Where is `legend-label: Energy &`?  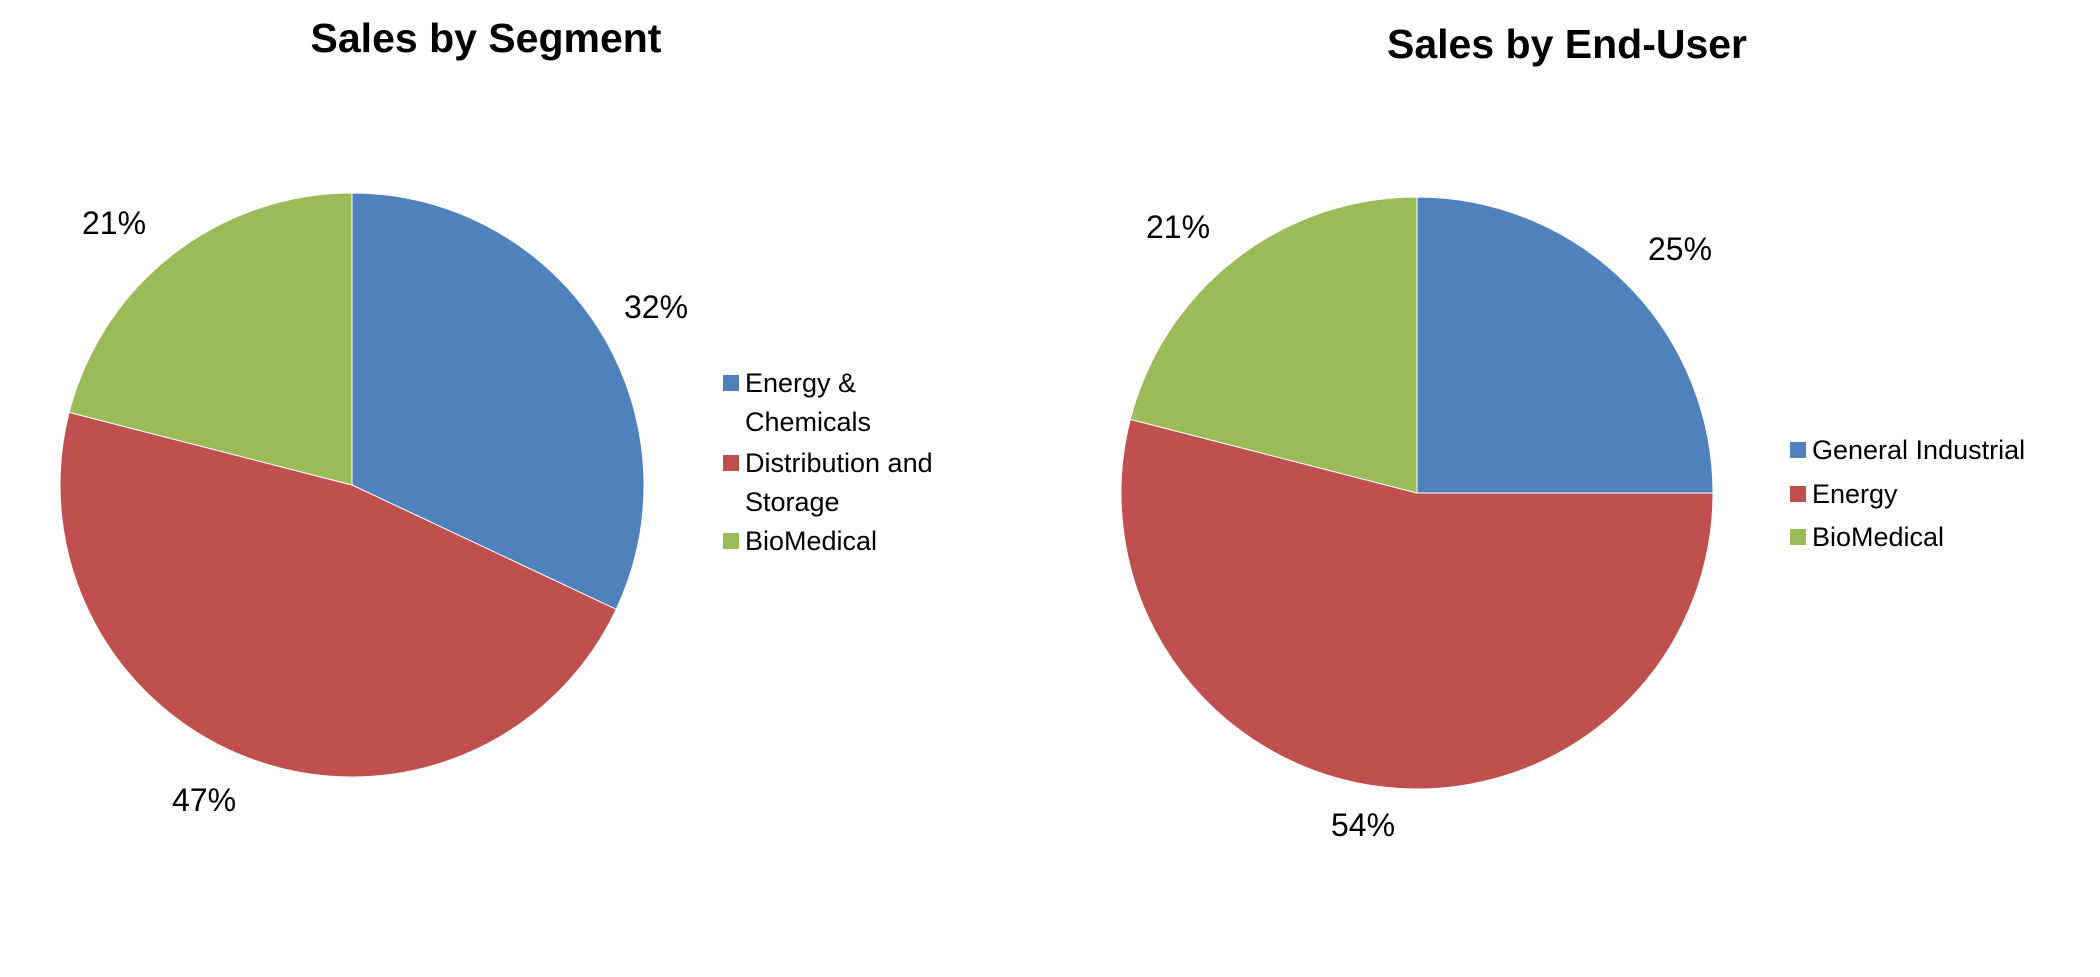 legend-label: Energy & is located at coordinates (800, 383).